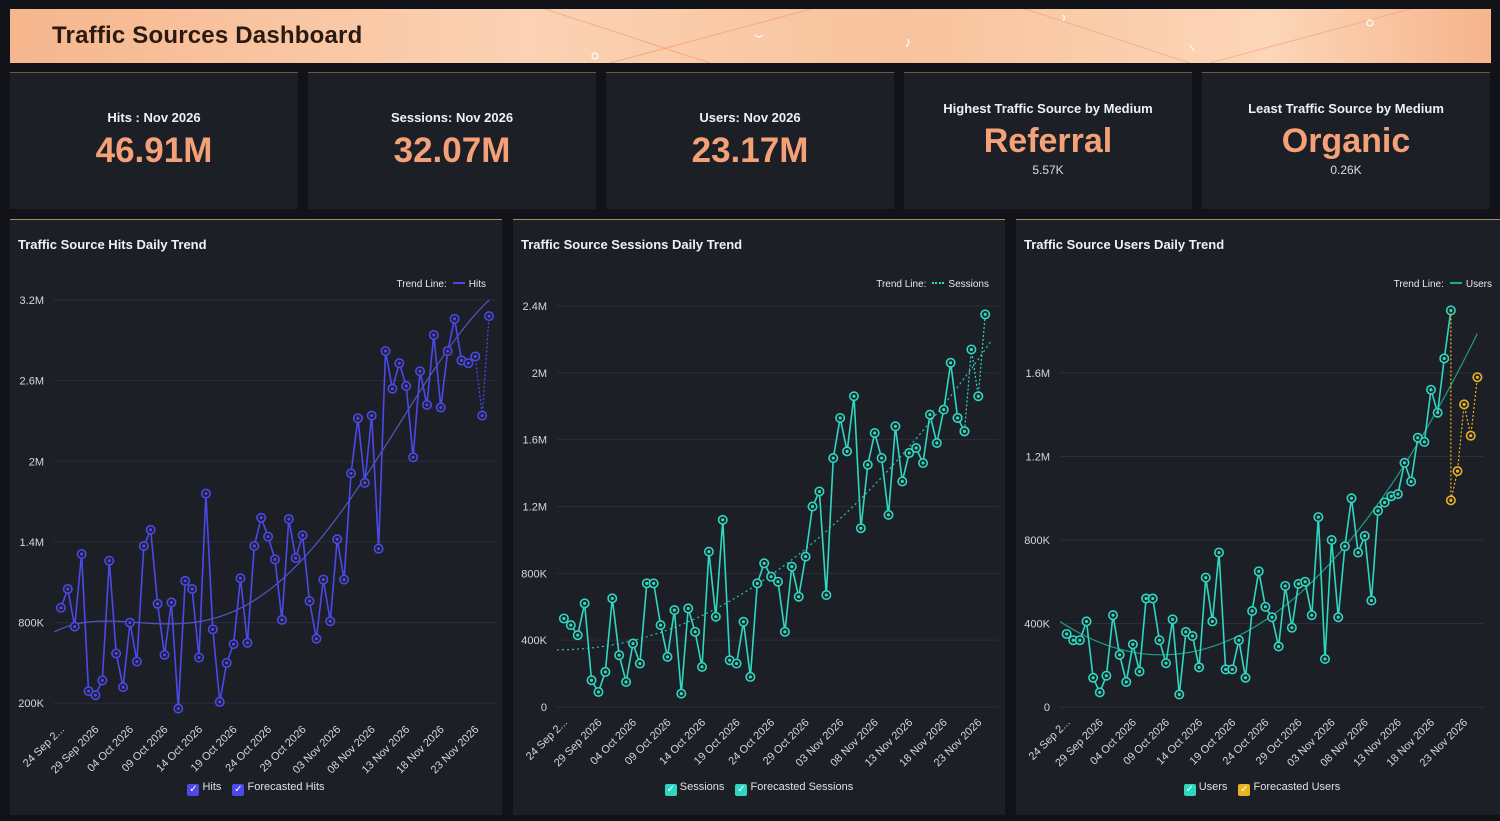 This screenshot has height=821, width=1500. I want to click on trend-line-legend: Trend Line: Users, so click(1443, 284).